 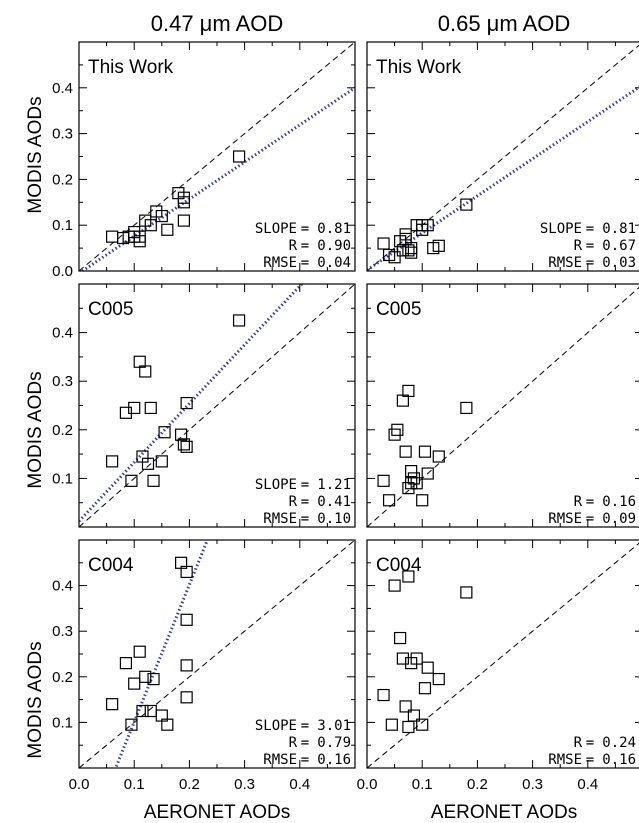 I want to click on scatter-panel: 0.0 0.1 0.2 0.3 0.4 C004 R = 0.24 RMSE = 0.16, so click(x=498, y=666).